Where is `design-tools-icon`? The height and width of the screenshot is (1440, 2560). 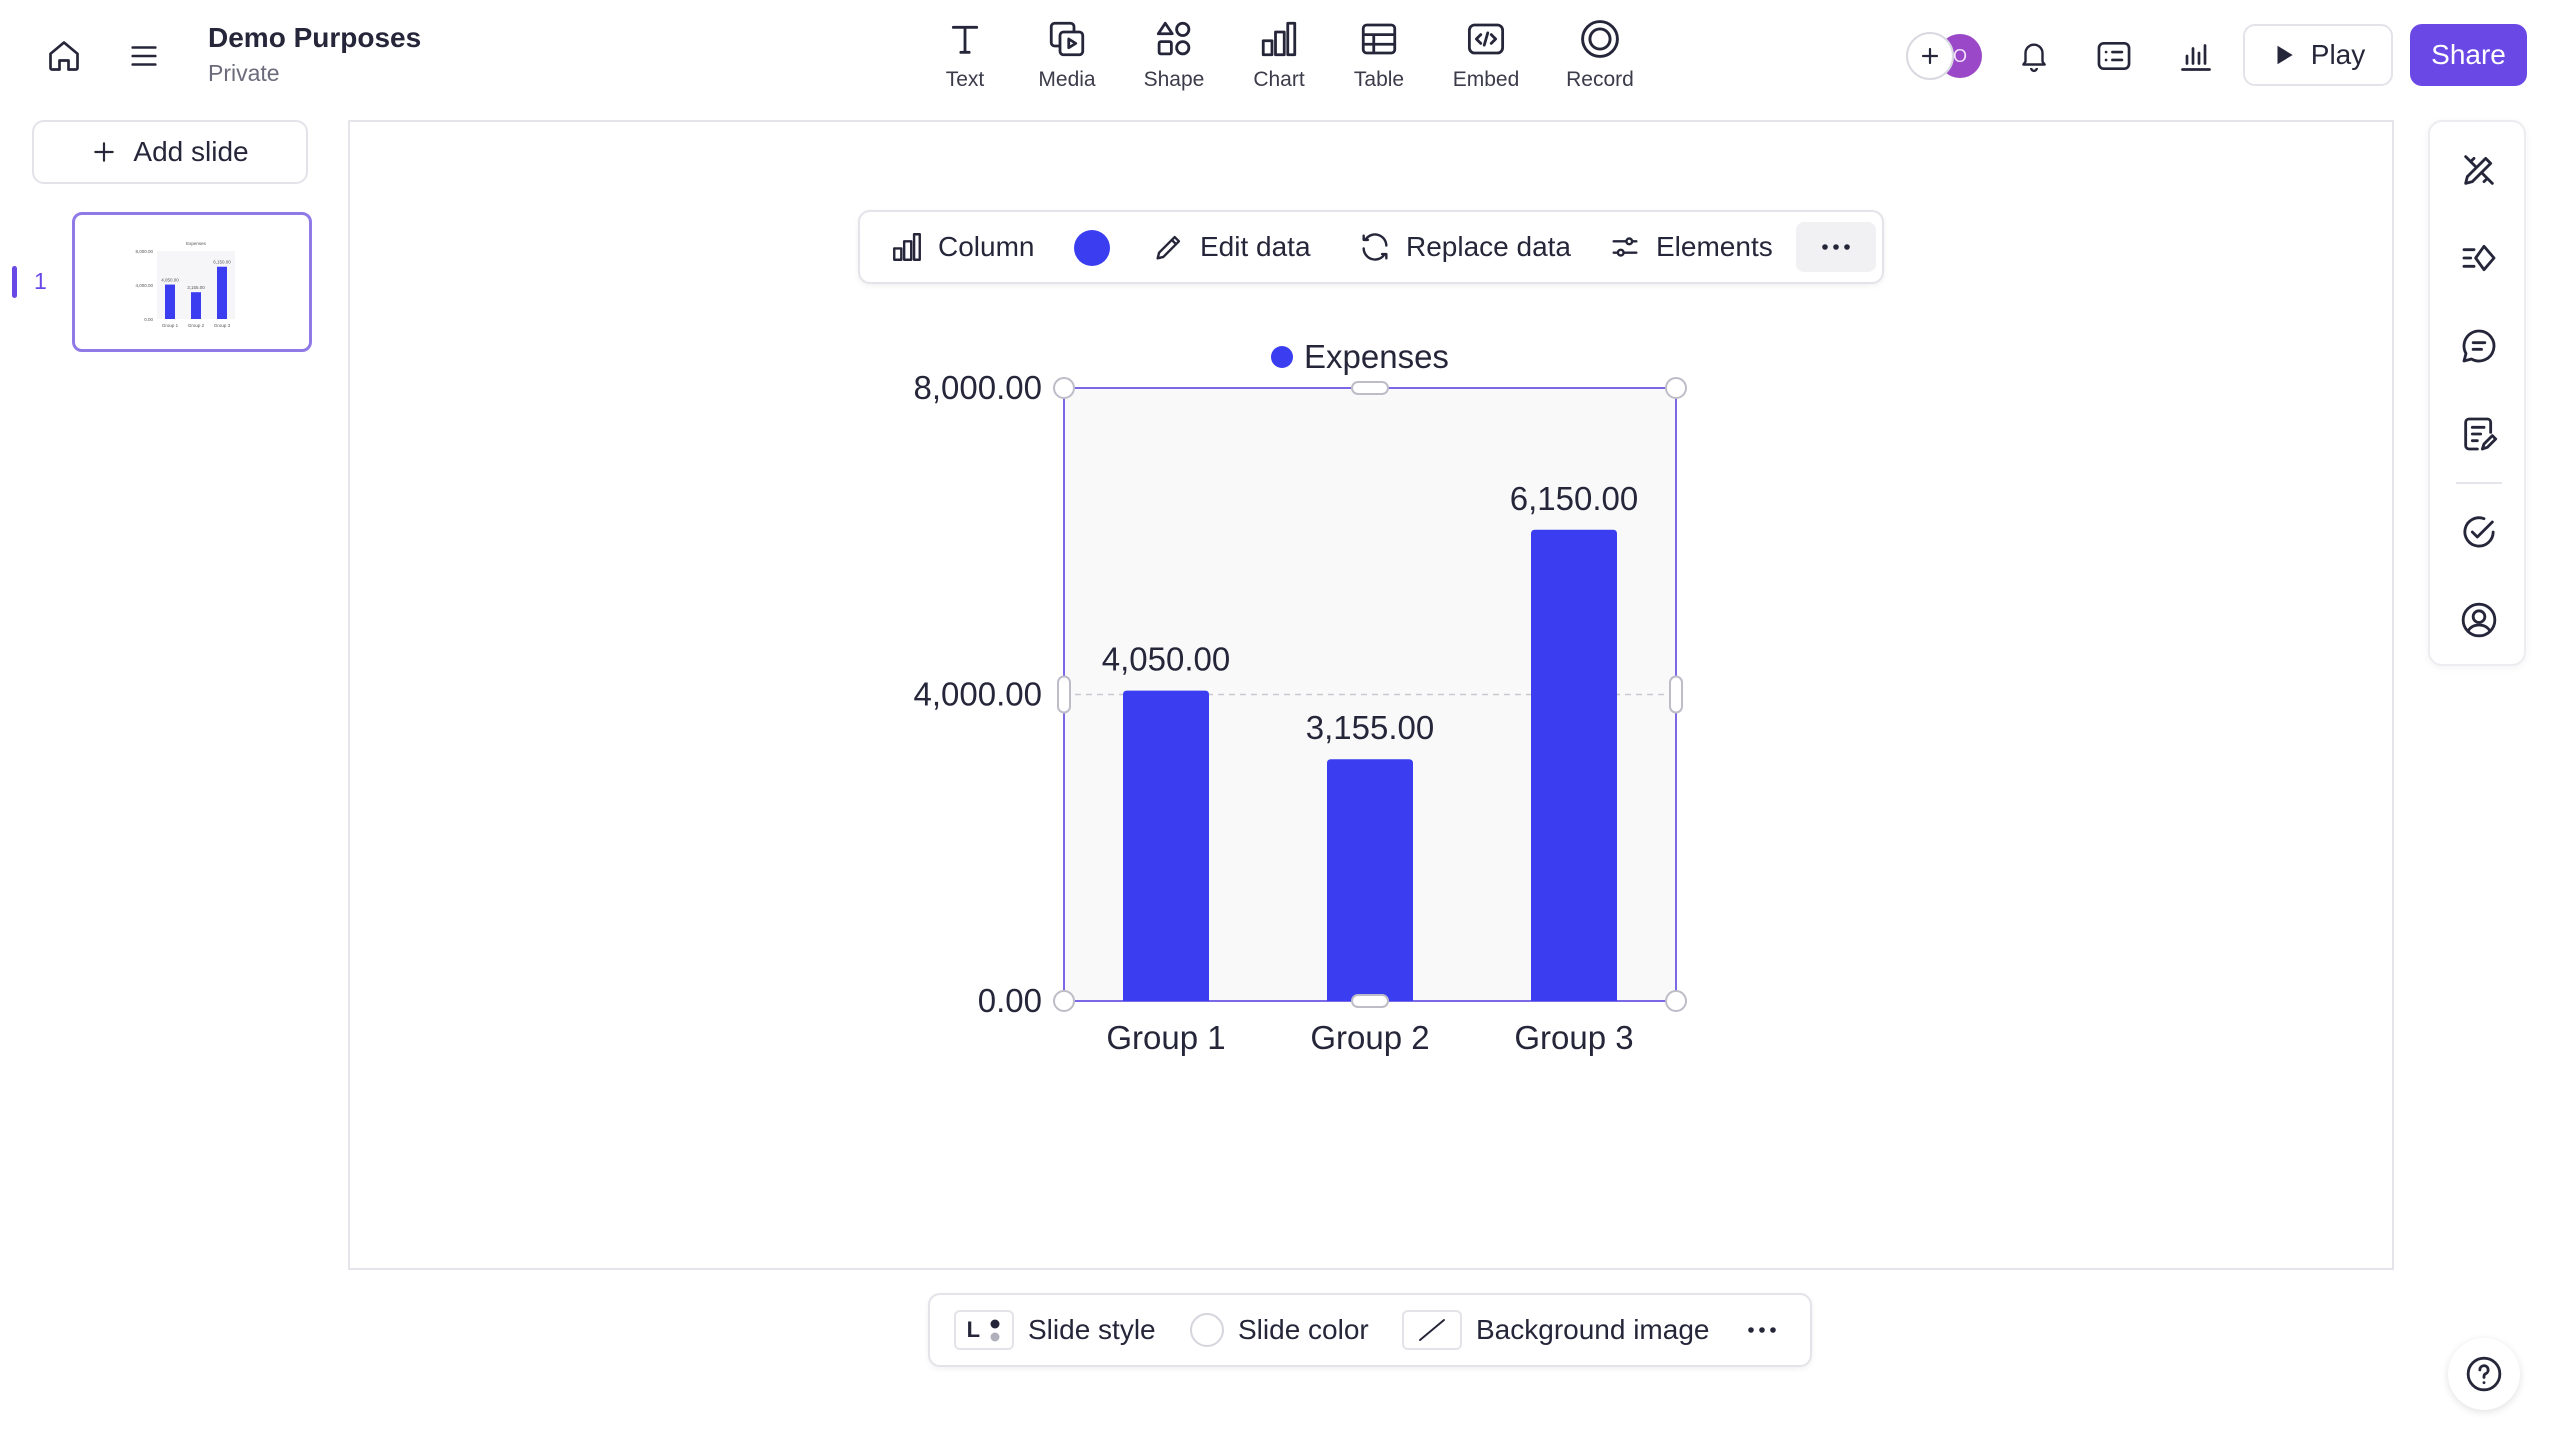
design-tools-icon is located at coordinates (2479, 170).